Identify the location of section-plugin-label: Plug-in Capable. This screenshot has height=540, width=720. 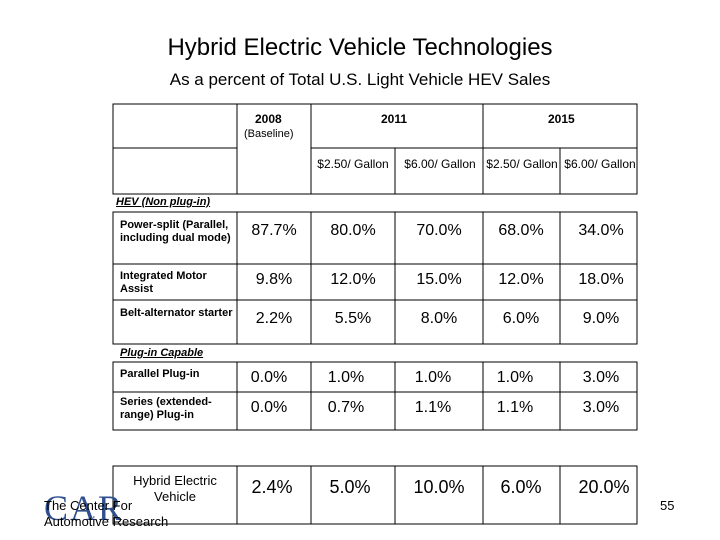
(162, 353).